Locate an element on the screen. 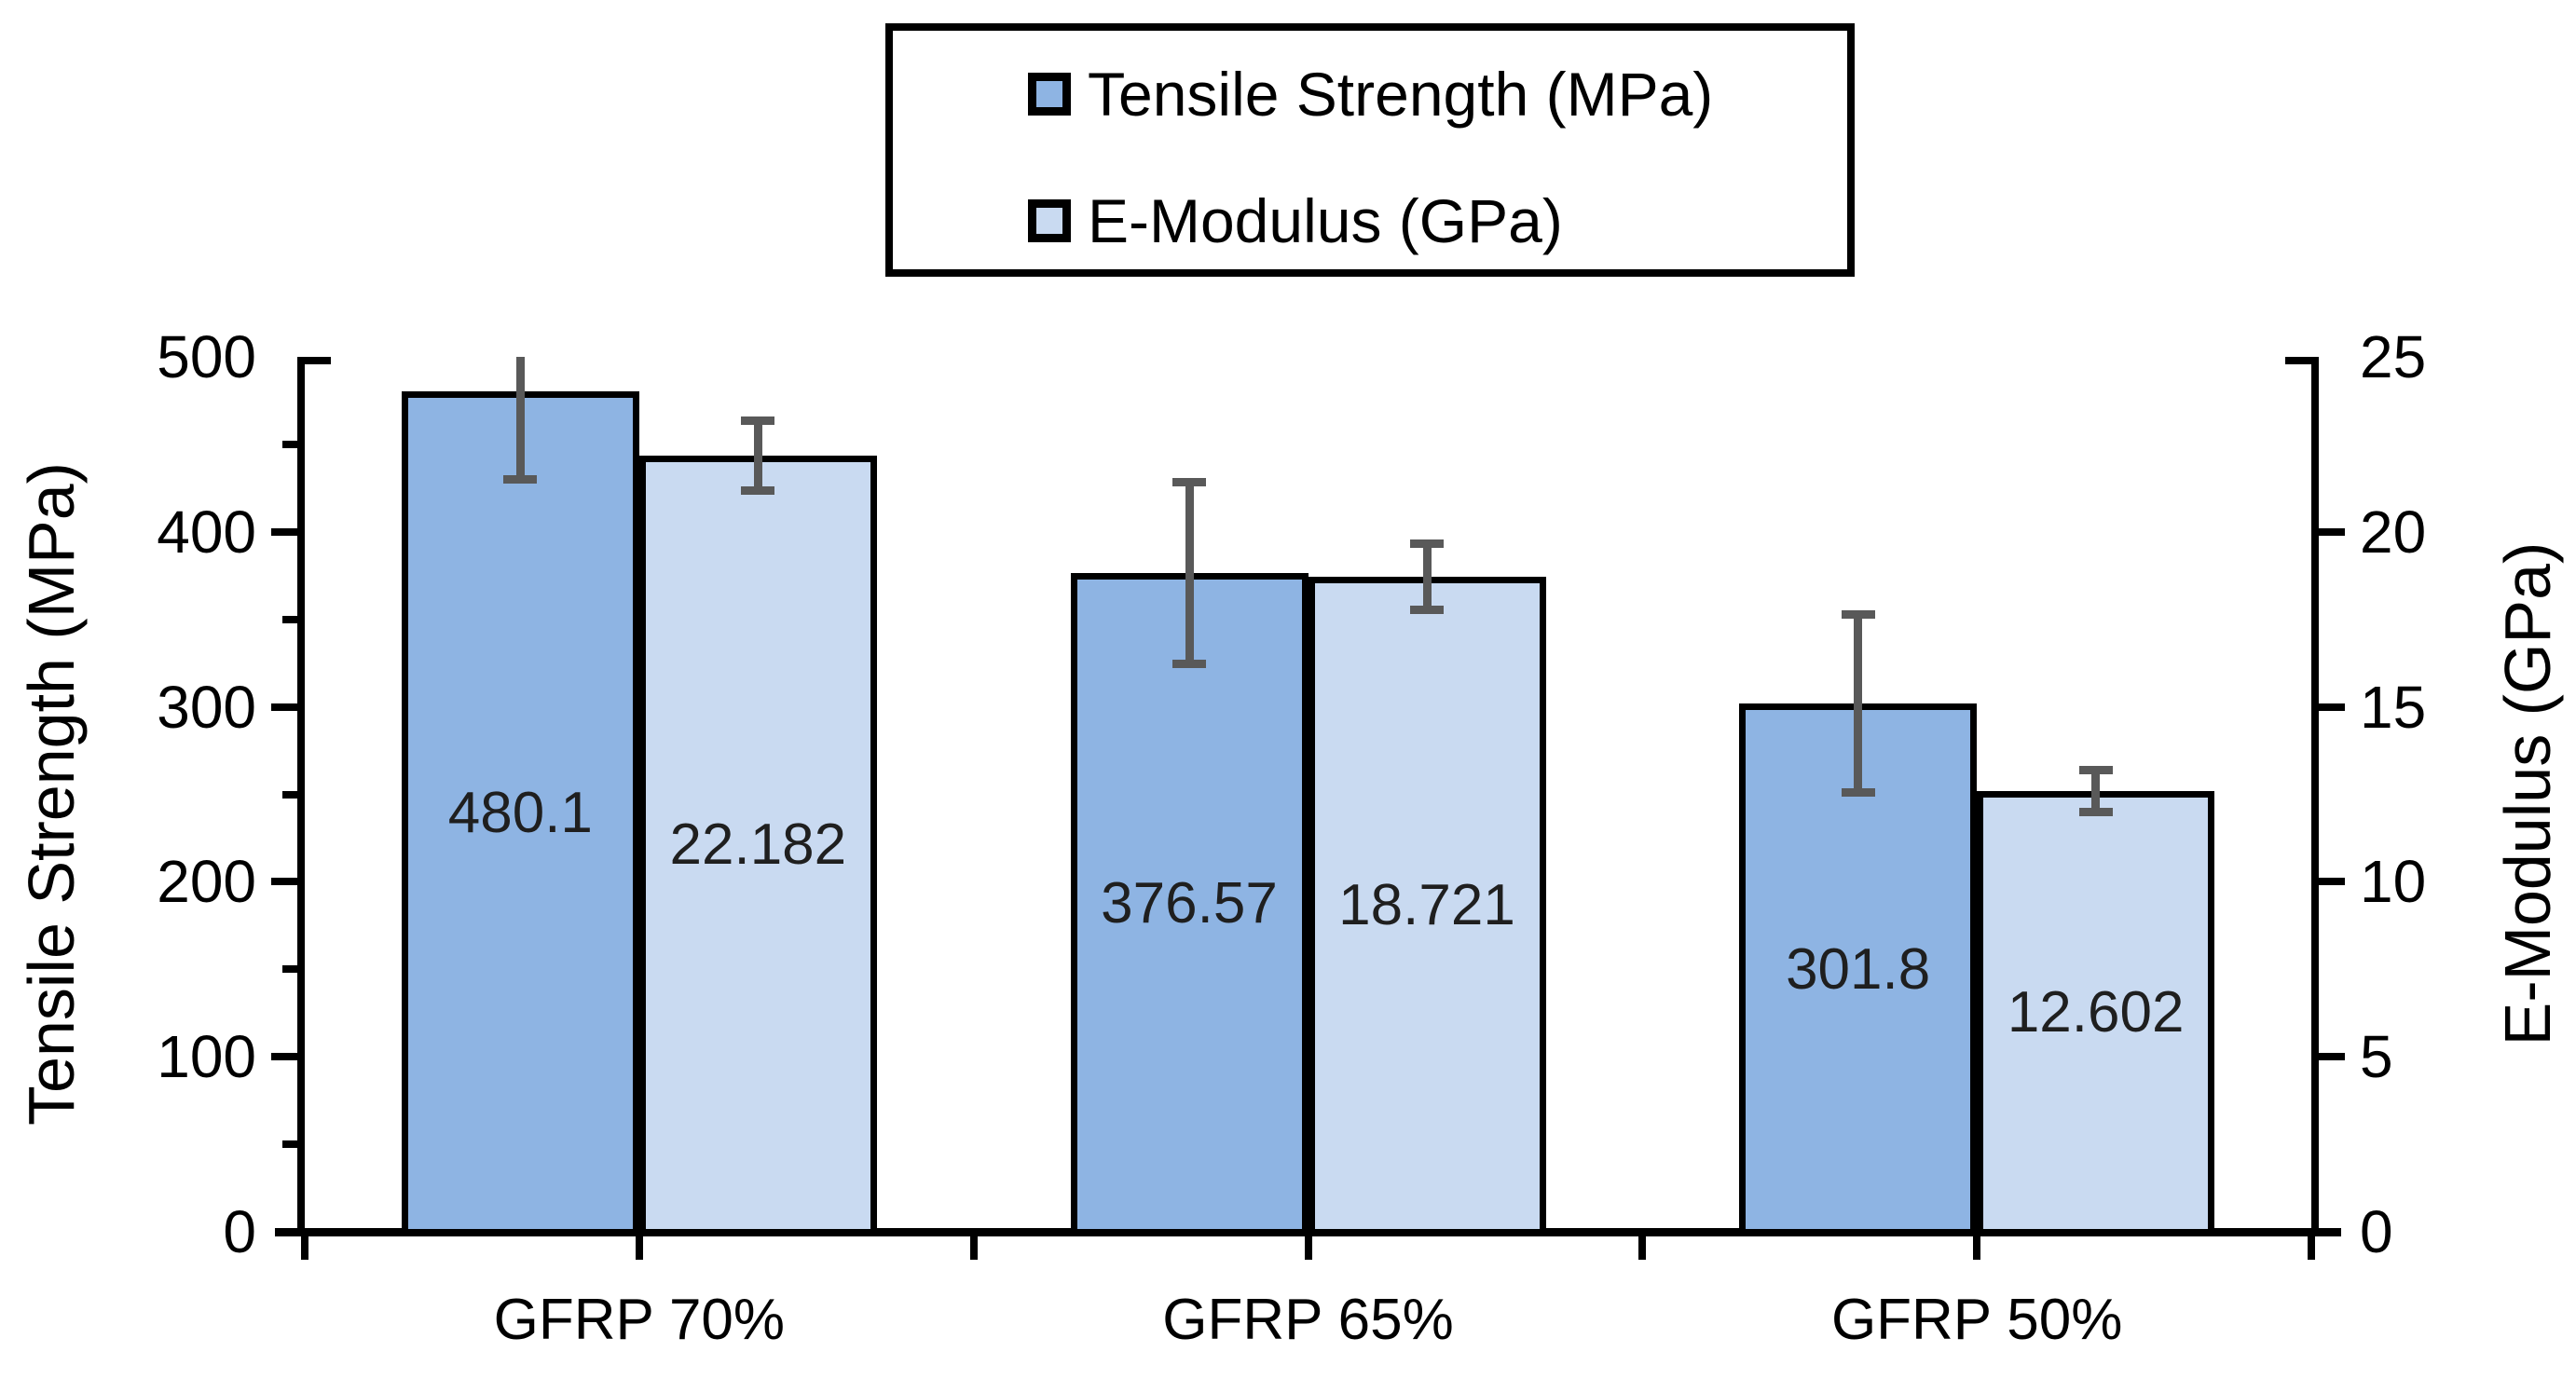 The image size is (2576, 1379). category-label: GFRP 65% is located at coordinates (1308, 1320).